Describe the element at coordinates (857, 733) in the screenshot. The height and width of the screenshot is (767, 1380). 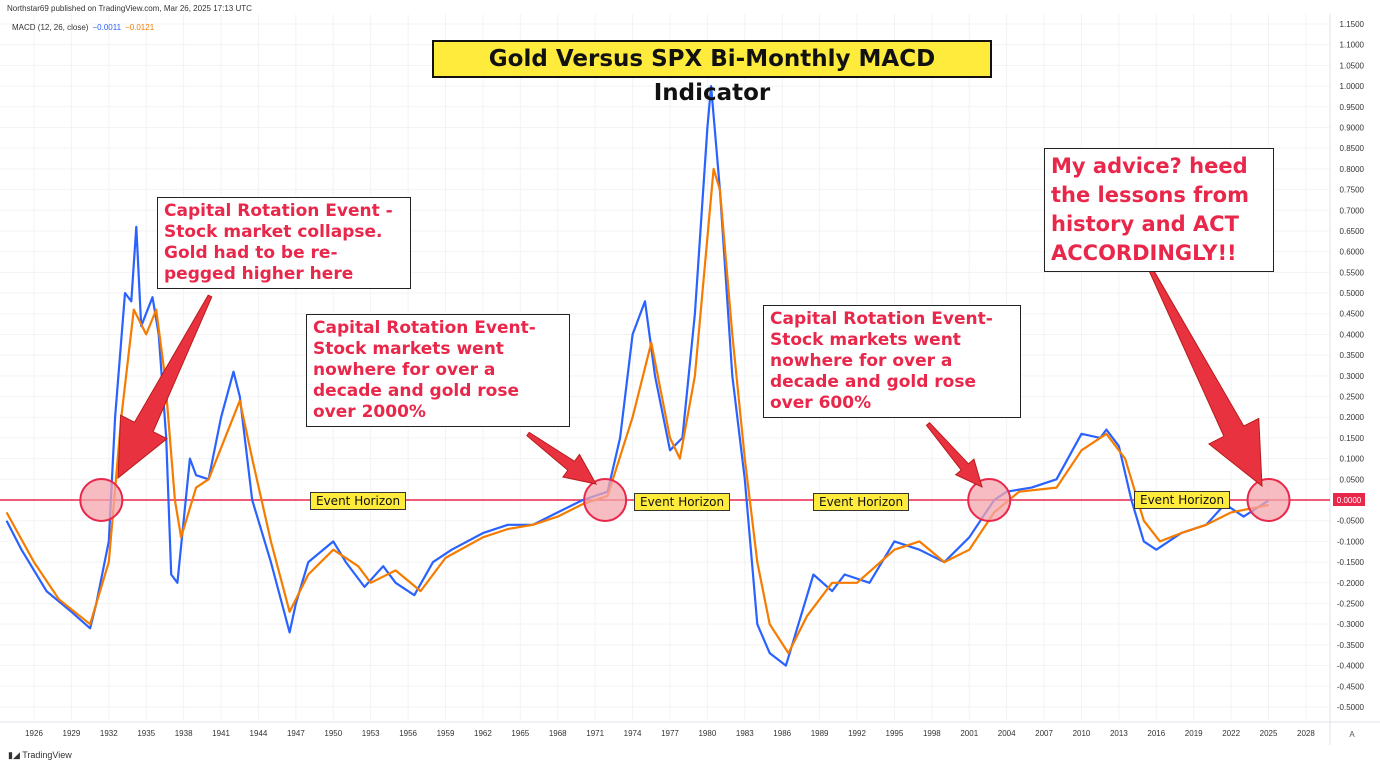
I see `x-tick-label: 1992` at that location.